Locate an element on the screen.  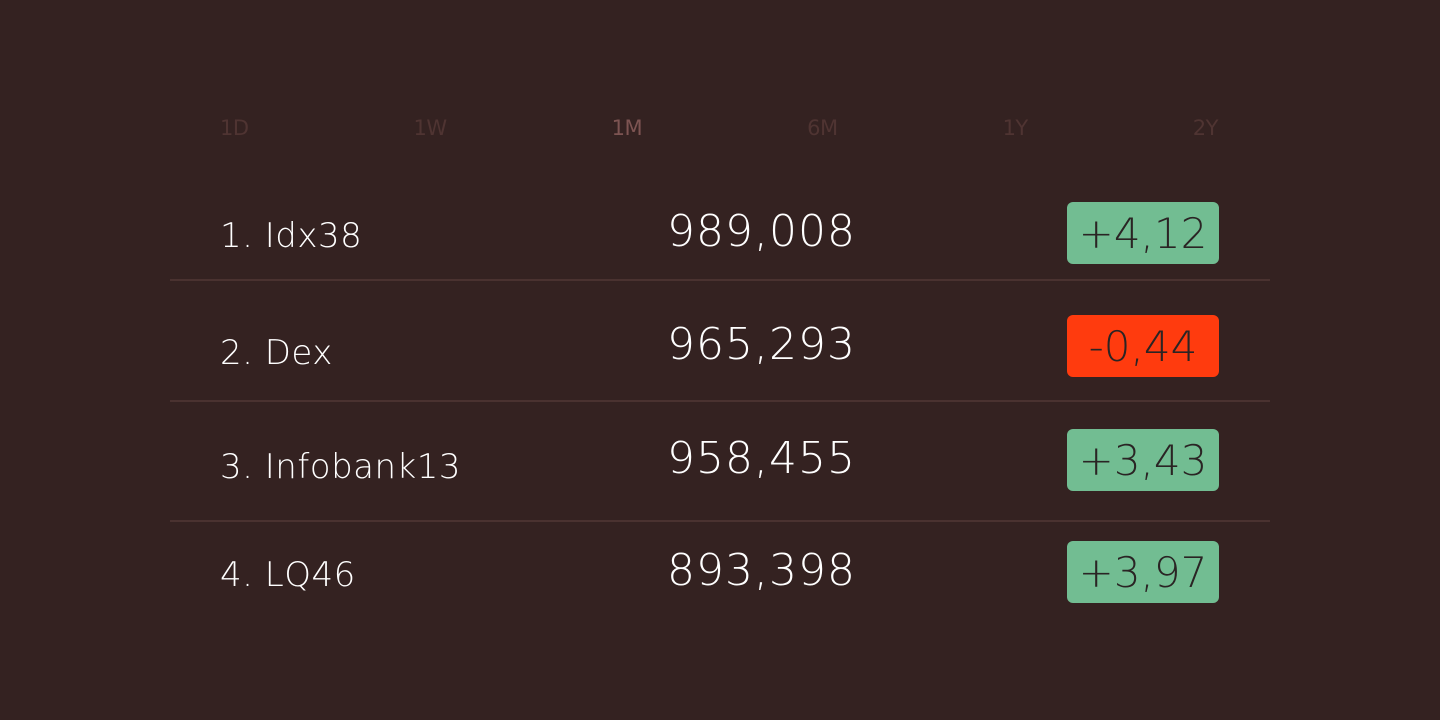
timeframe-tabs: 1D 1W 1M 6M 1Y 2Y is located at coordinates (719, 128).